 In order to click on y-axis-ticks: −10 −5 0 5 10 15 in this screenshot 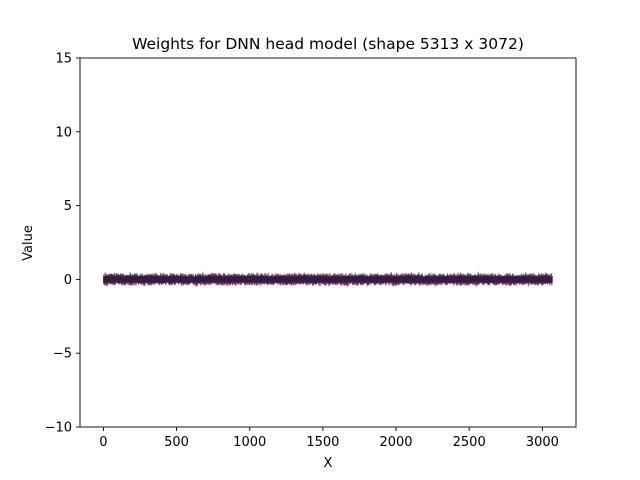, I will do `click(62, 244)`.